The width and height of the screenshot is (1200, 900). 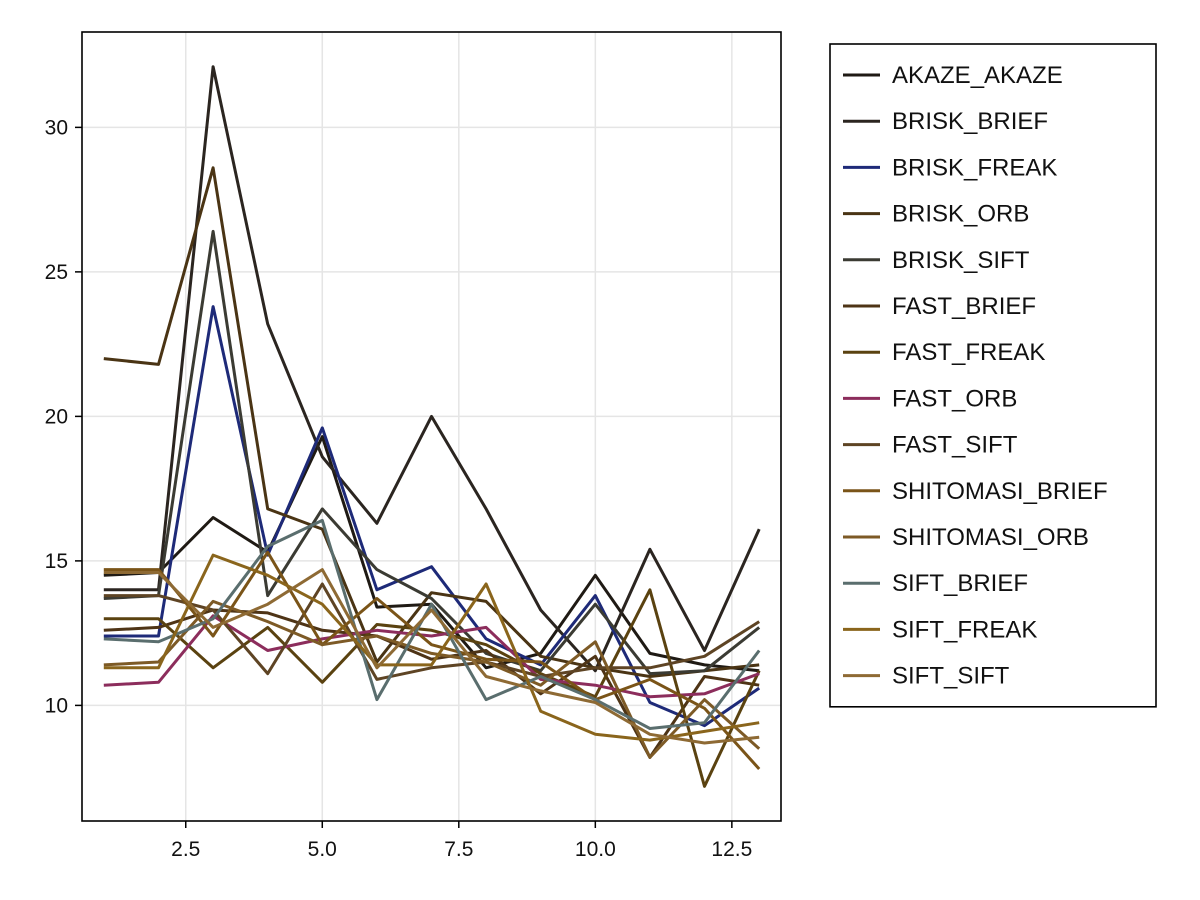 I want to click on series-line-shitomasi-orb, so click(x=432, y=679).